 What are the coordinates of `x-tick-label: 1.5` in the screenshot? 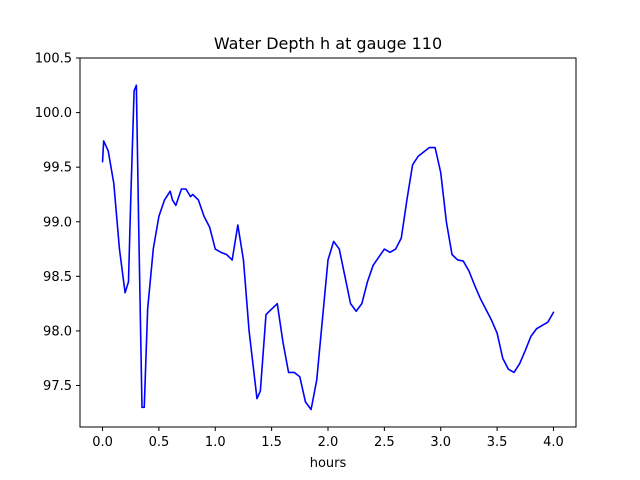 It's located at (271, 442).